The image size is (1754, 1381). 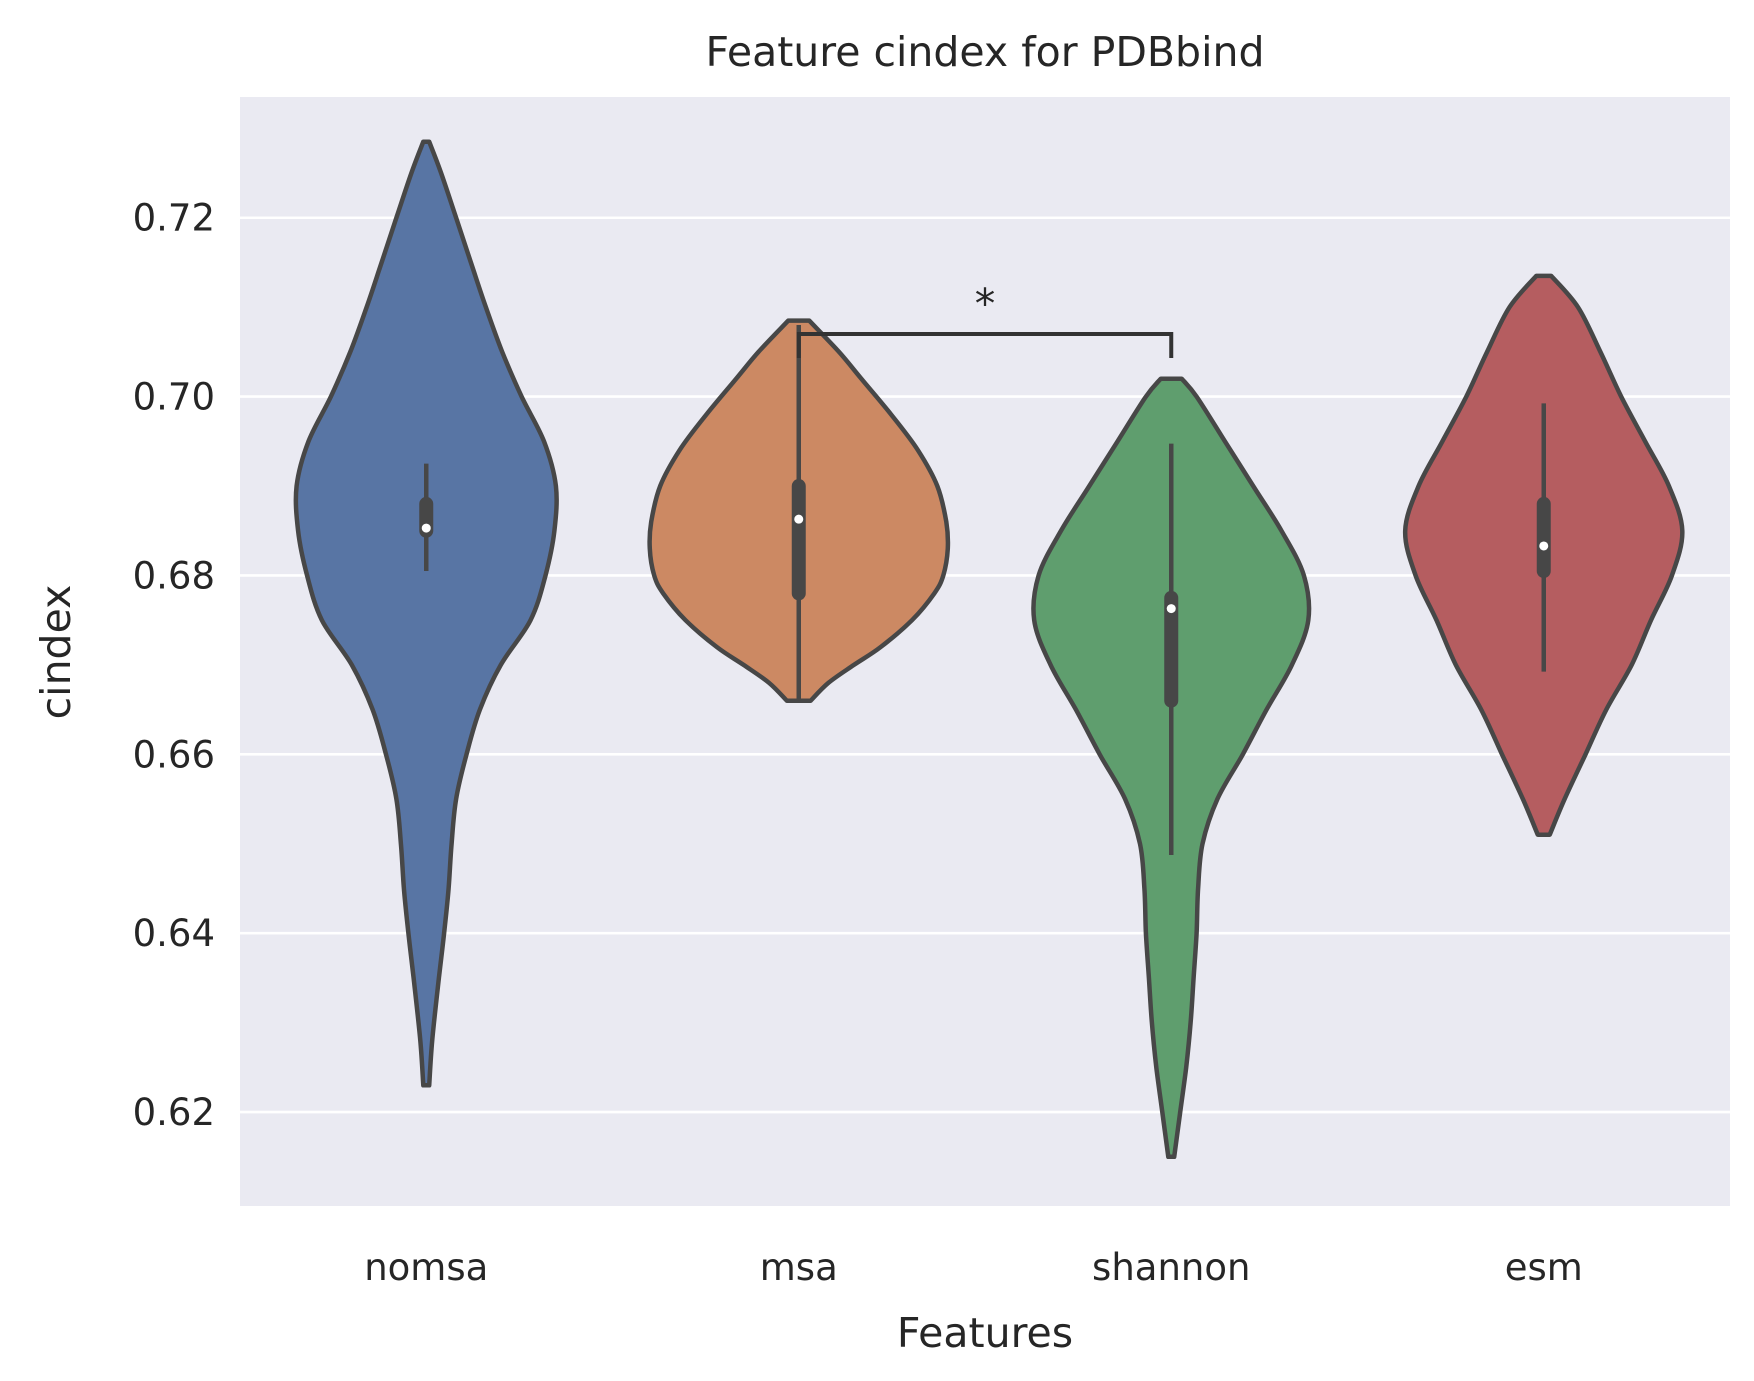 I want to click on y-tick-label: 0.62, so click(x=174, y=1112).